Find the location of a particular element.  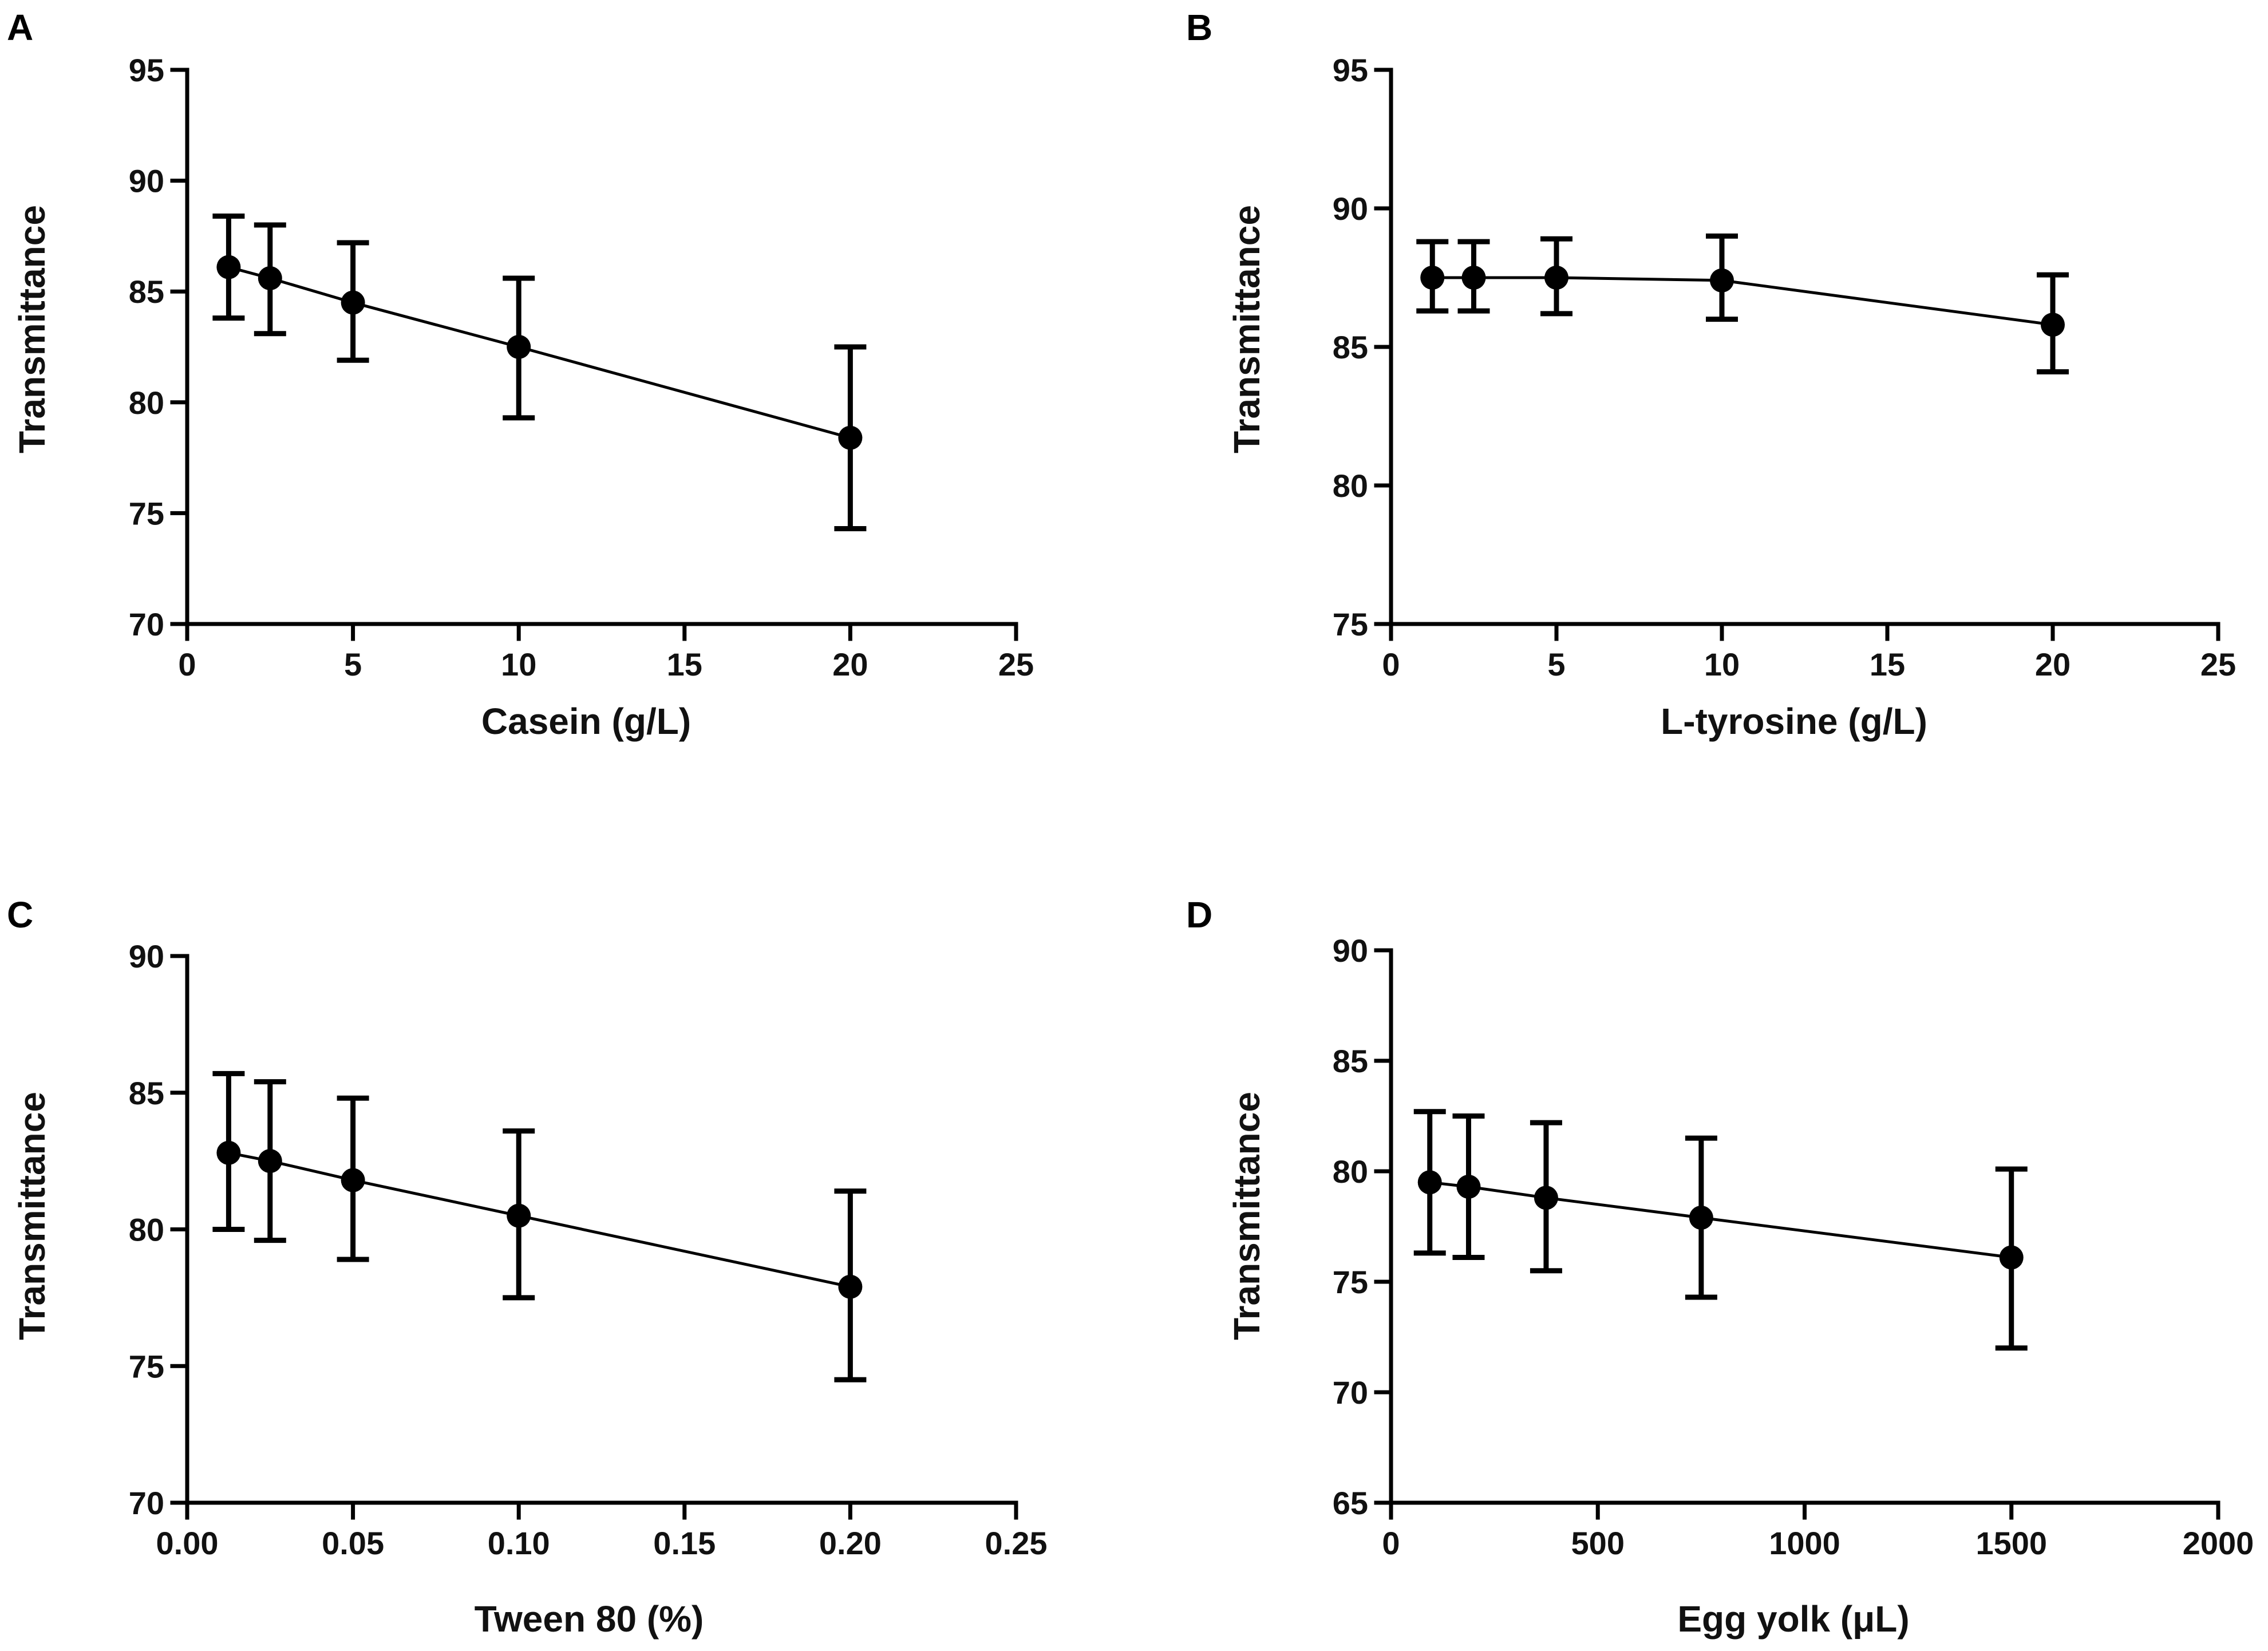

x-tick-label: 0.05 is located at coordinates (353, 1543).